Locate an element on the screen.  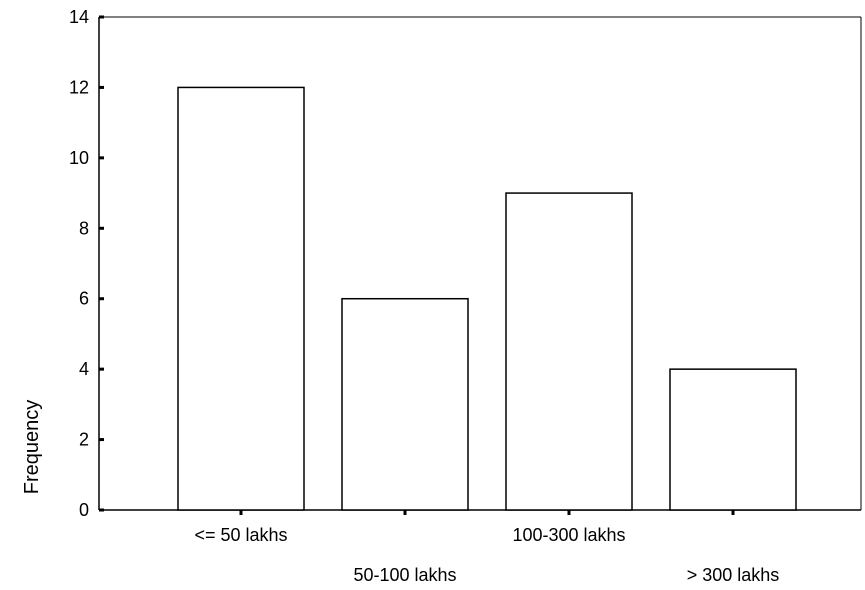
y-tick-label: 10 is located at coordinates (79, 158).